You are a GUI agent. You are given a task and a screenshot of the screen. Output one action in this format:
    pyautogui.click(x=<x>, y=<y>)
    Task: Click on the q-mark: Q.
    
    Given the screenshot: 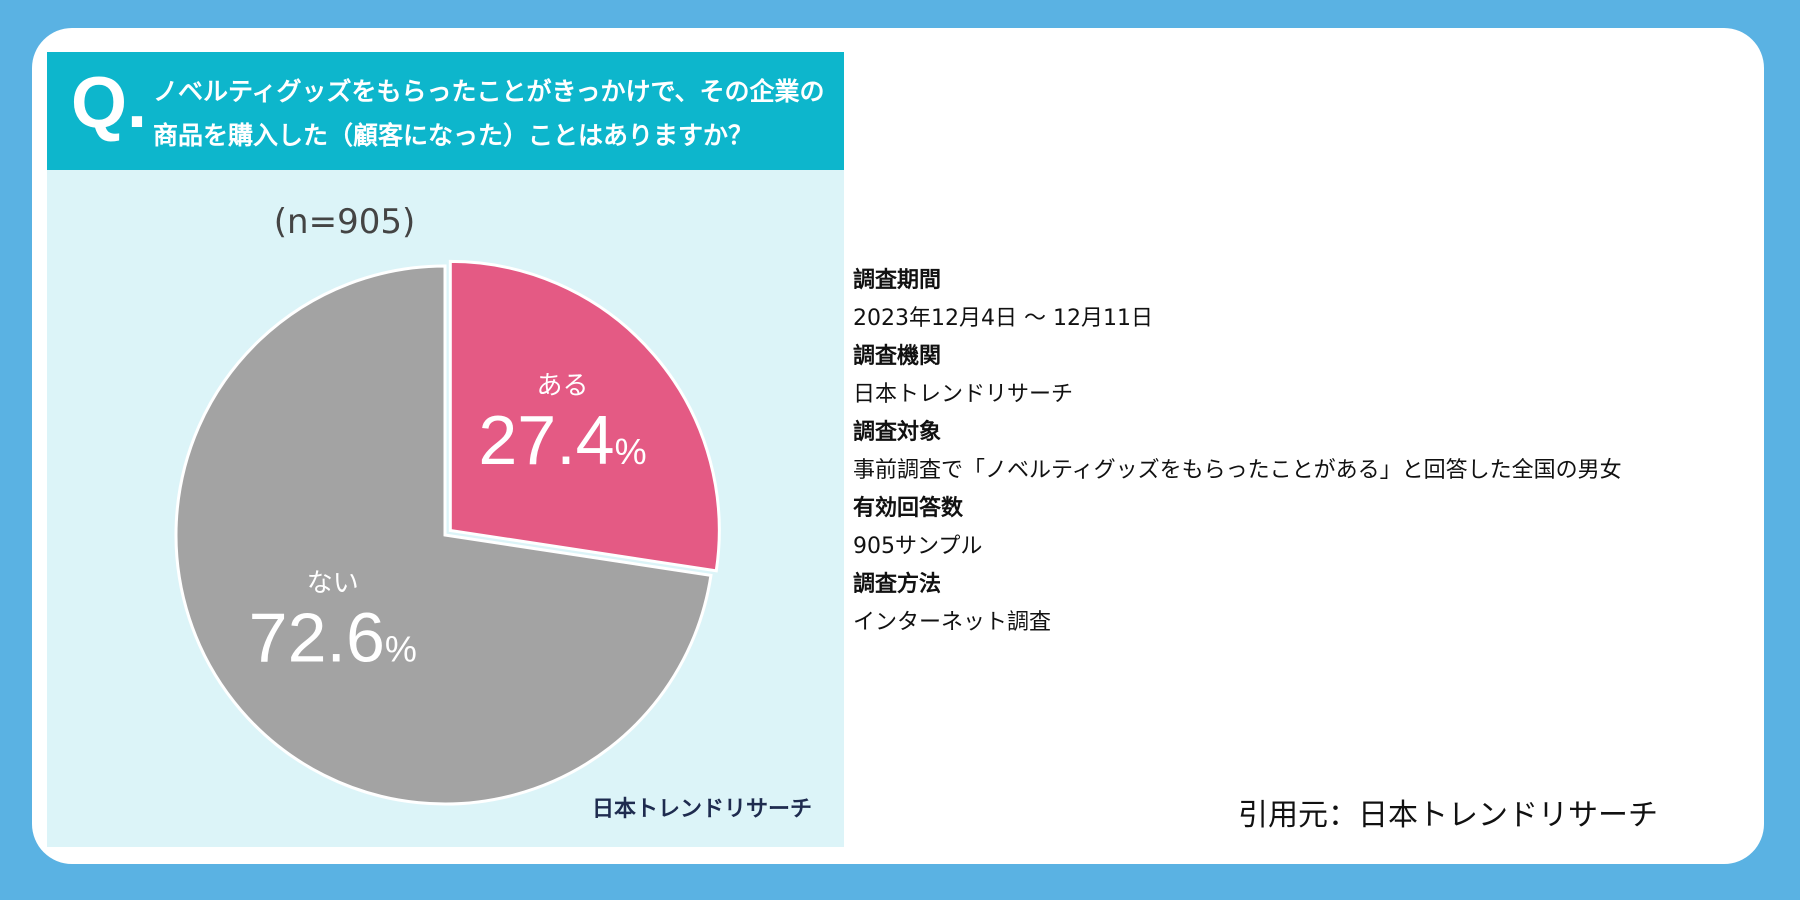 What is the action you would take?
    pyautogui.click(x=109, y=103)
    